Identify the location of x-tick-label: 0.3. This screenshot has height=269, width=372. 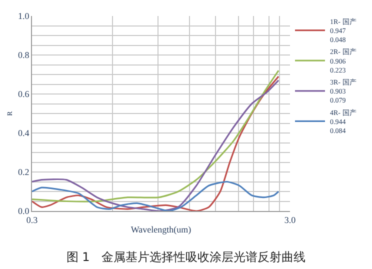
(32, 219).